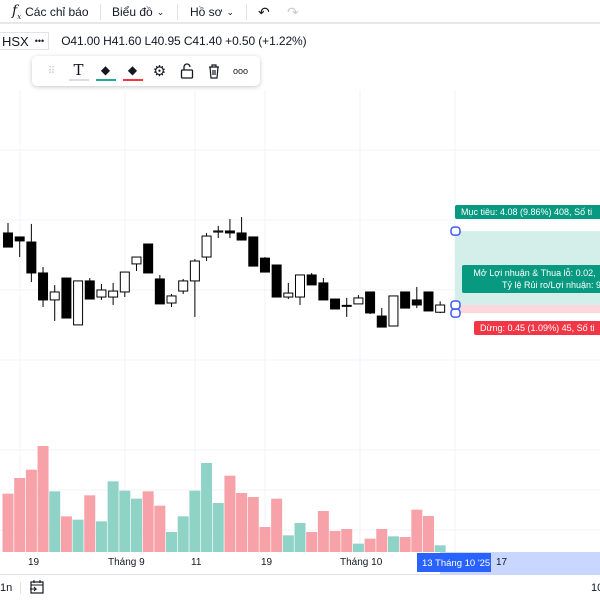  Describe the element at coordinates (51, 71) in the screenshot. I see `drag-handle-icon: ⠿` at that location.